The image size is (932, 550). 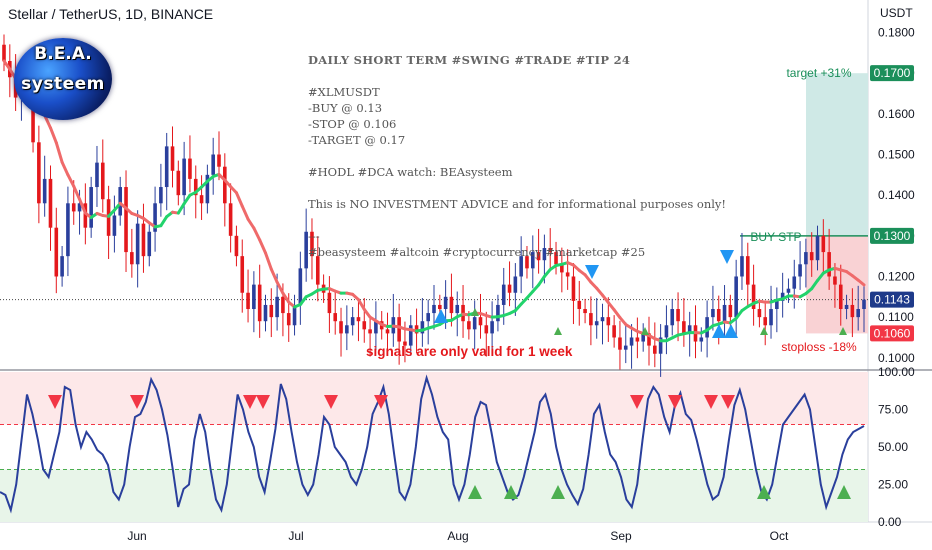 What do you see at coordinates (511, 492) in the screenshot?
I see `oversold-signal-marker` at bounding box center [511, 492].